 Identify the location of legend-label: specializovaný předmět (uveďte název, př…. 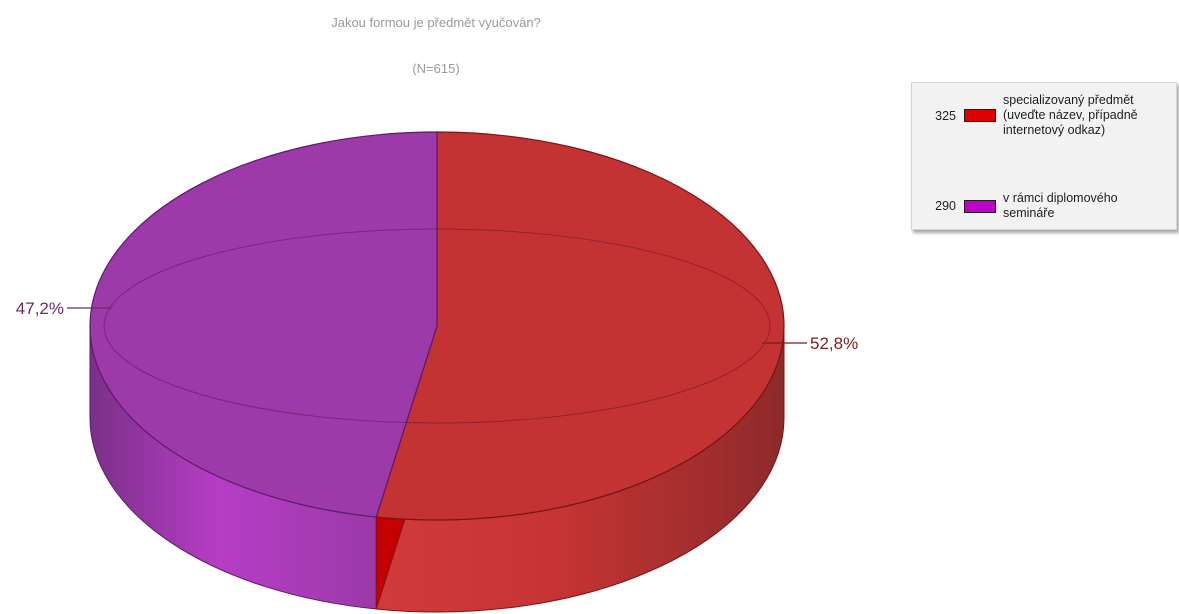
(1070, 115).